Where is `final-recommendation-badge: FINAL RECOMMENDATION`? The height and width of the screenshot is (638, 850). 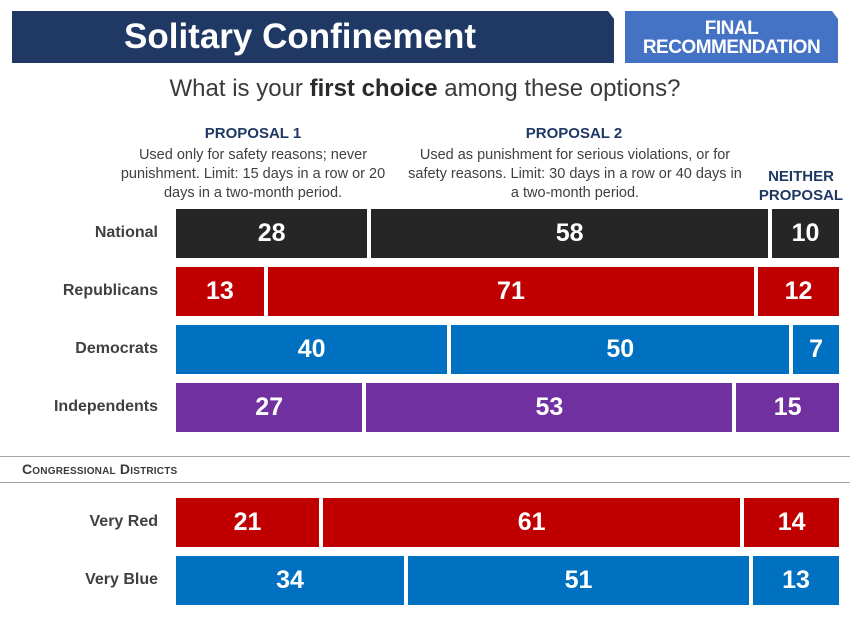
final-recommendation-badge: FINAL RECOMMENDATION is located at coordinates (731, 37).